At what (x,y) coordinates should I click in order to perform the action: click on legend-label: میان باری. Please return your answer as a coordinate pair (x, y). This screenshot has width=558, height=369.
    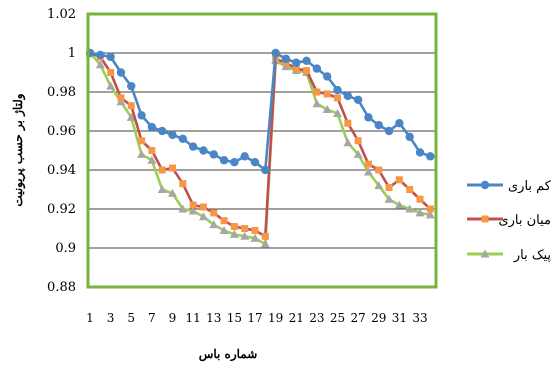
    Looking at the image, I should click on (524, 220).